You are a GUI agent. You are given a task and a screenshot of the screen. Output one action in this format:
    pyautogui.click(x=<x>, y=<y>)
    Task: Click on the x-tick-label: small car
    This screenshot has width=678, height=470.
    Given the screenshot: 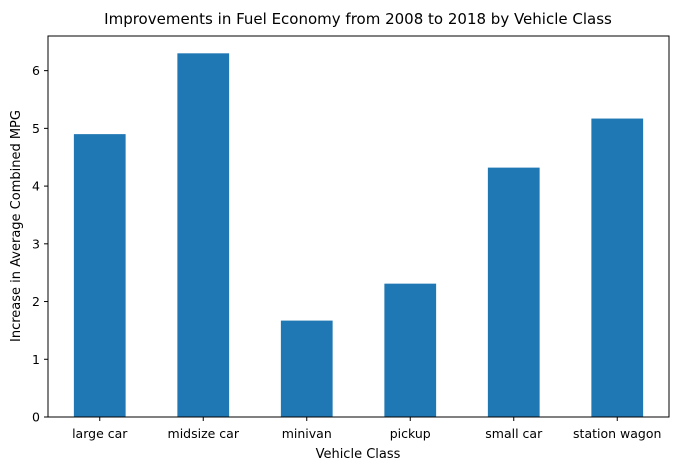 What is the action you would take?
    pyautogui.click(x=514, y=433)
    